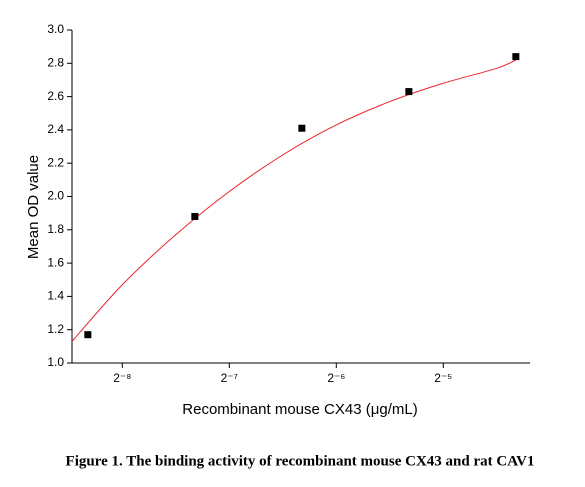 The height and width of the screenshot is (487, 585). Describe the element at coordinates (122, 378) in the screenshot. I see `x-tick-label: 2⁻⁸` at that location.